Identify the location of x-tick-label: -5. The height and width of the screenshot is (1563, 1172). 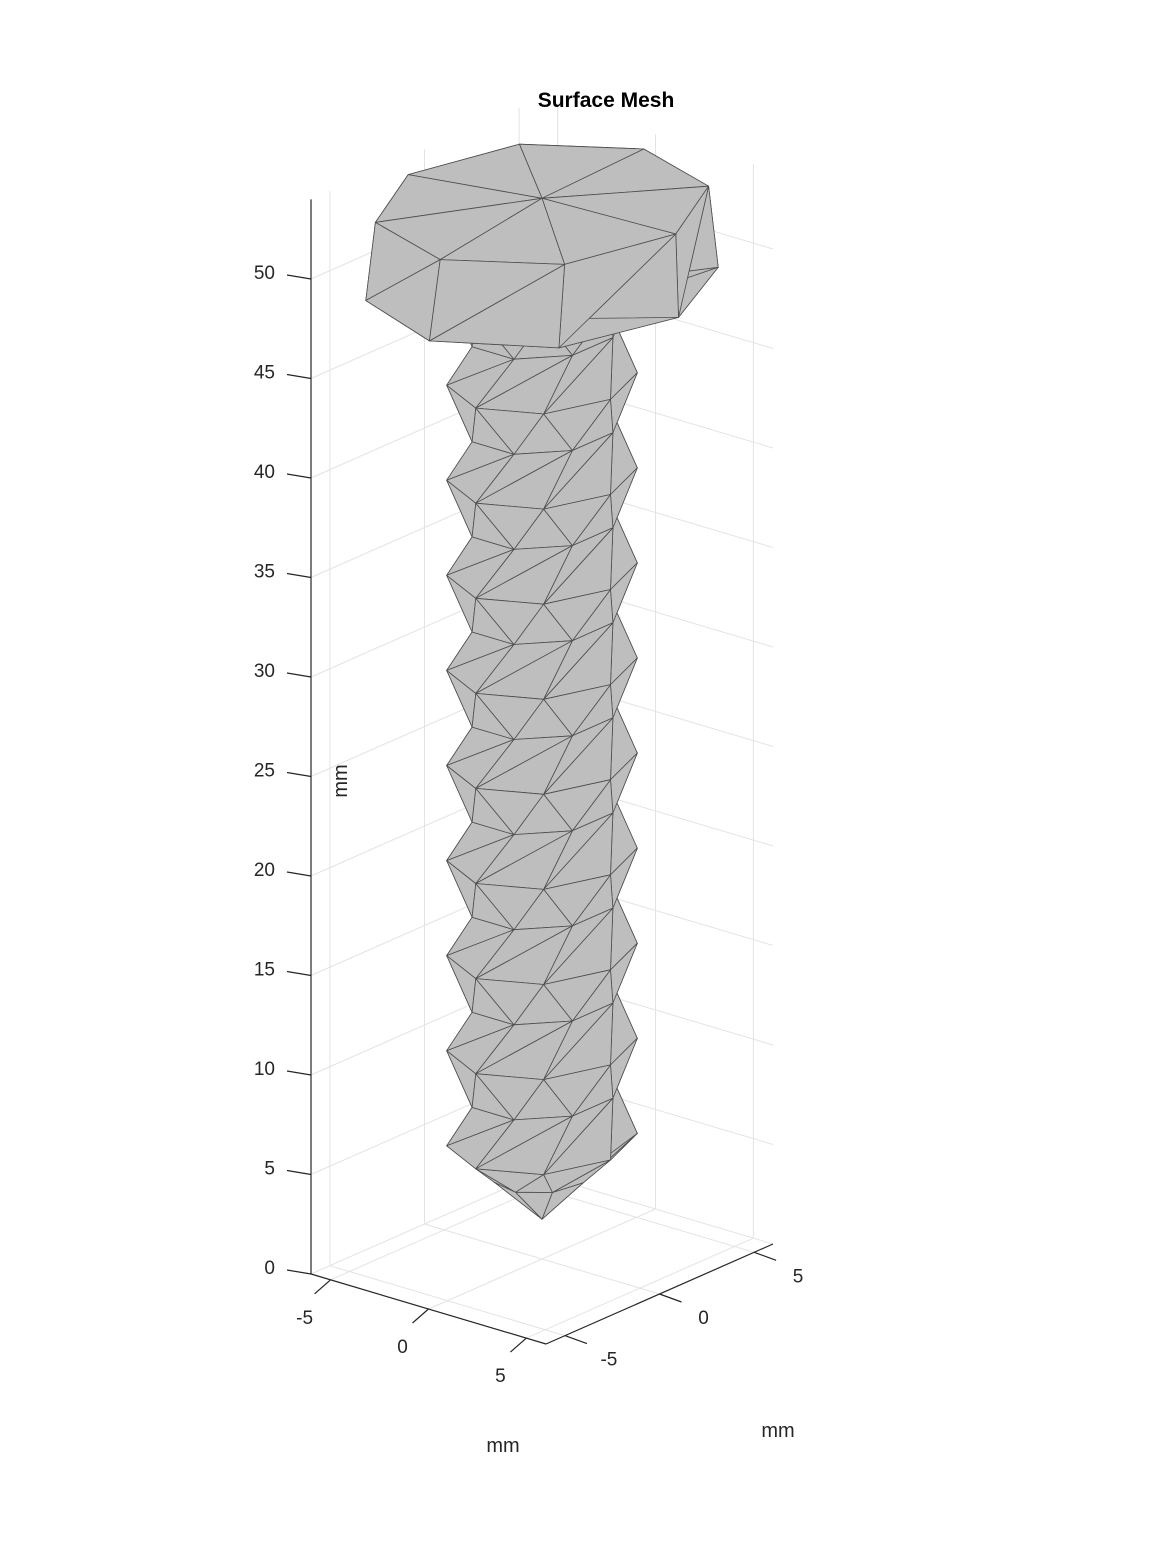
(304, 1318).